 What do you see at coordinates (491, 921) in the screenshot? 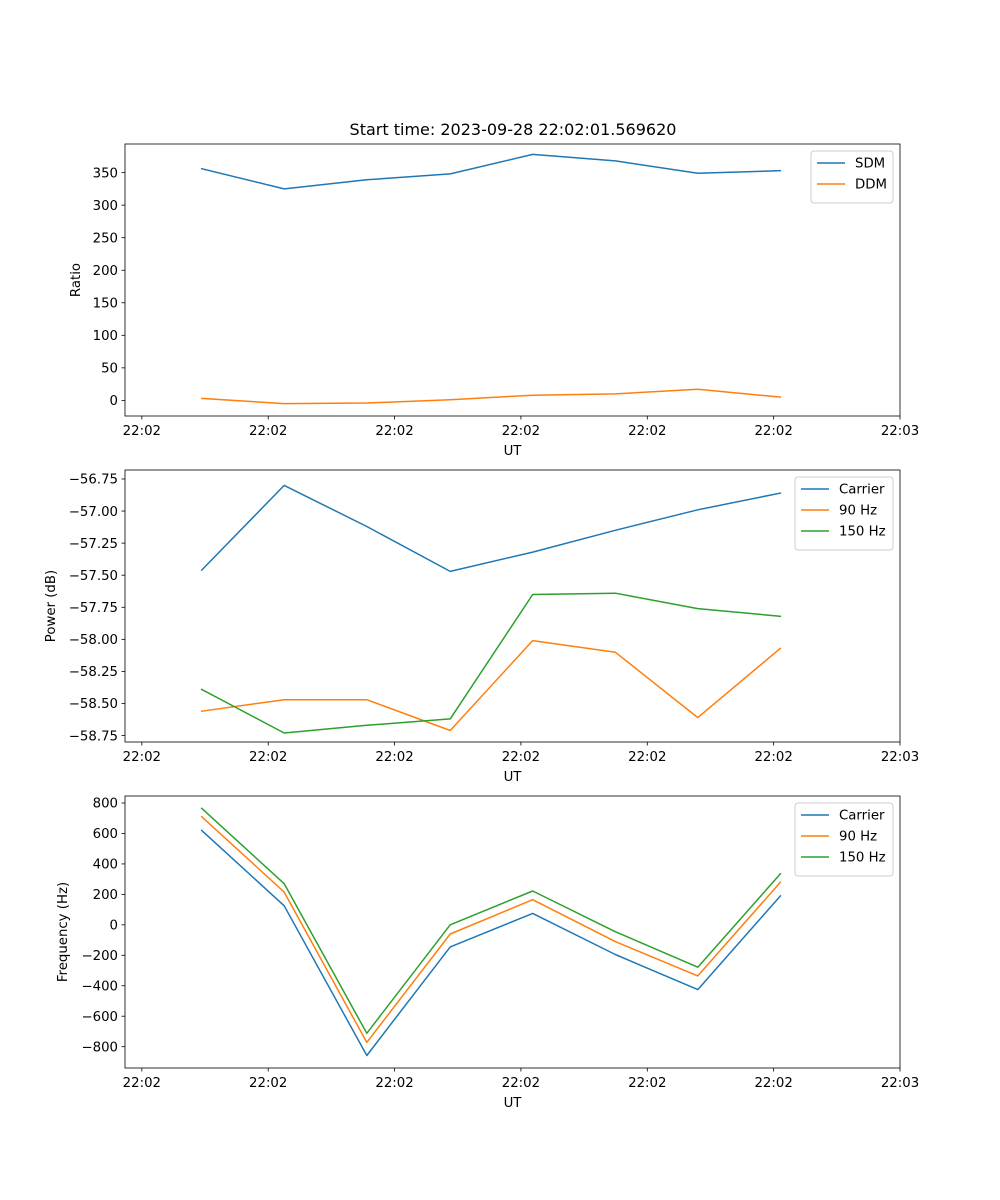
I see `frequency-series-line-150-hz` at bounding box center [491, 921].